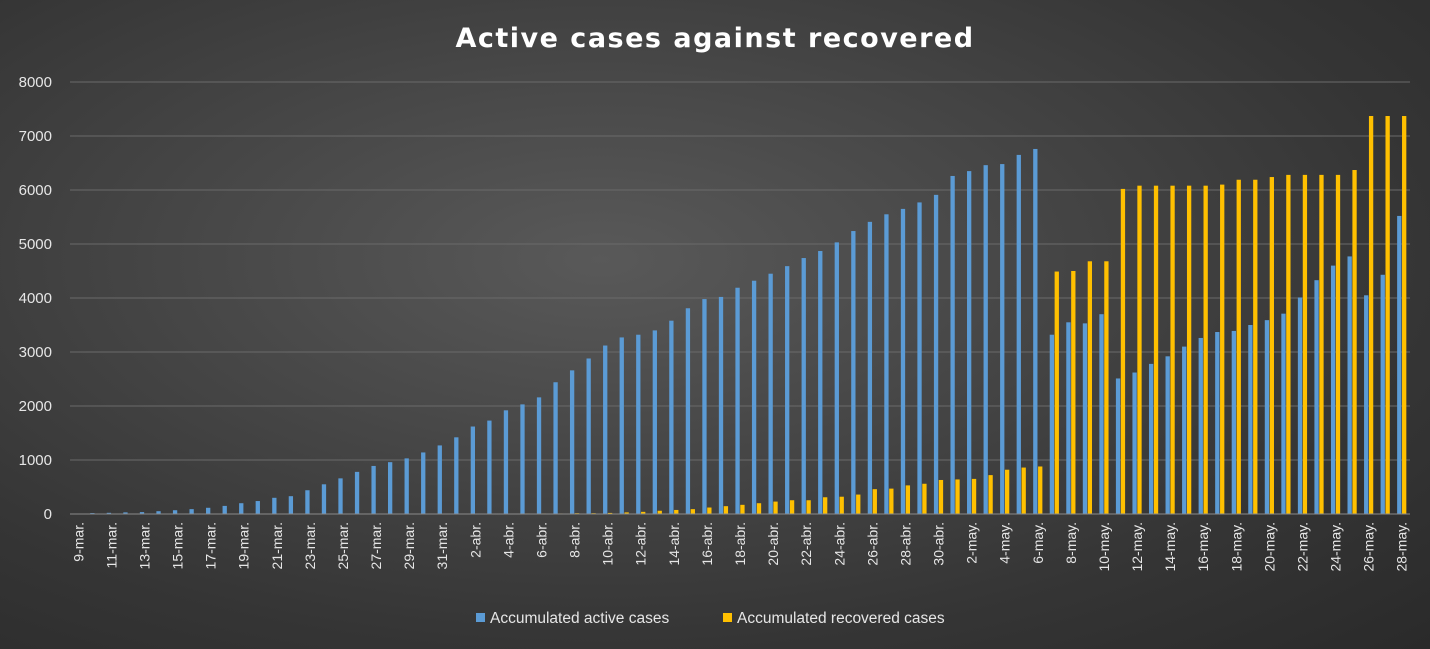 The height and width of the screenshot is (649, 1430). What do you see at coordinates (508, 540) in the screenshot?
I see `x-tick-label: 4-abr.` at bounding box center [508, 540].